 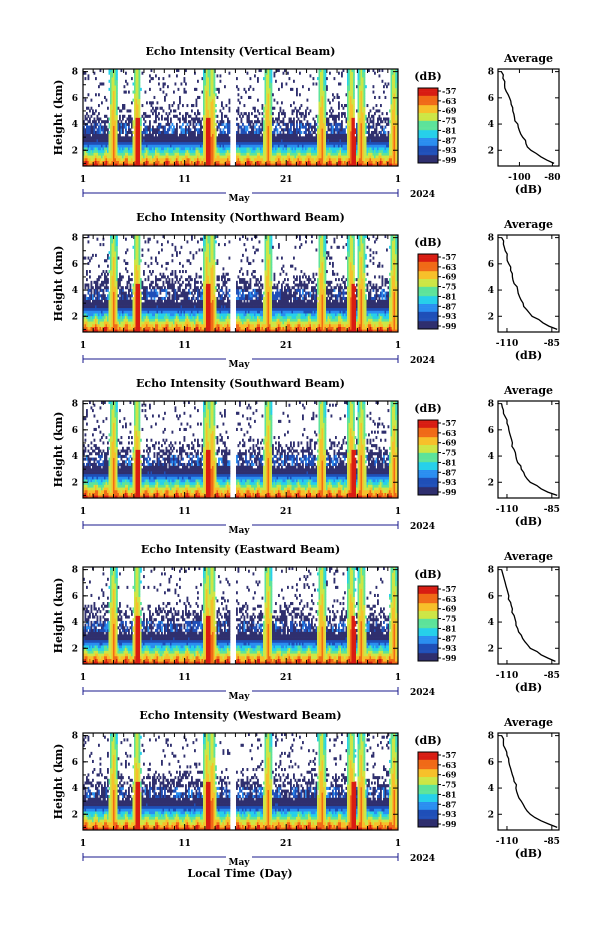 What do you see at coordinates (491, 151) in the screenshot?
I see `average-y-tick-label: 2` at bounding box center [491, 151].